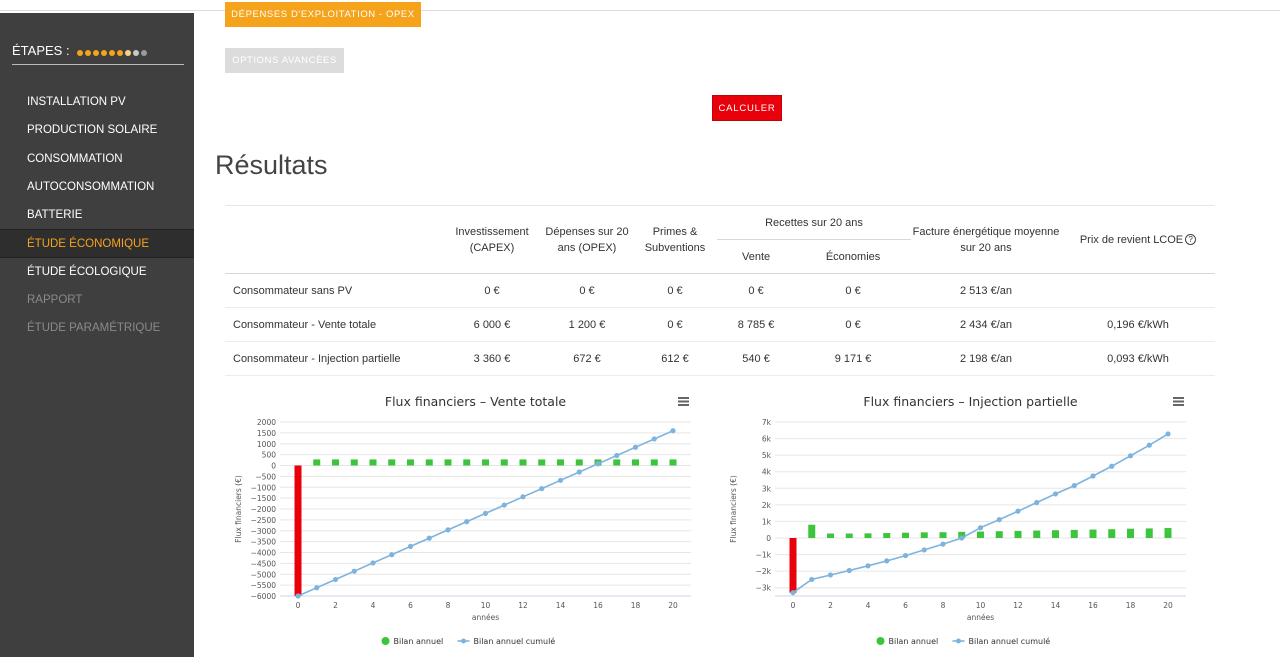 This screenshot has height=657, width=1280. I want to click on y-tick-label: −5500, so click(264, 585).